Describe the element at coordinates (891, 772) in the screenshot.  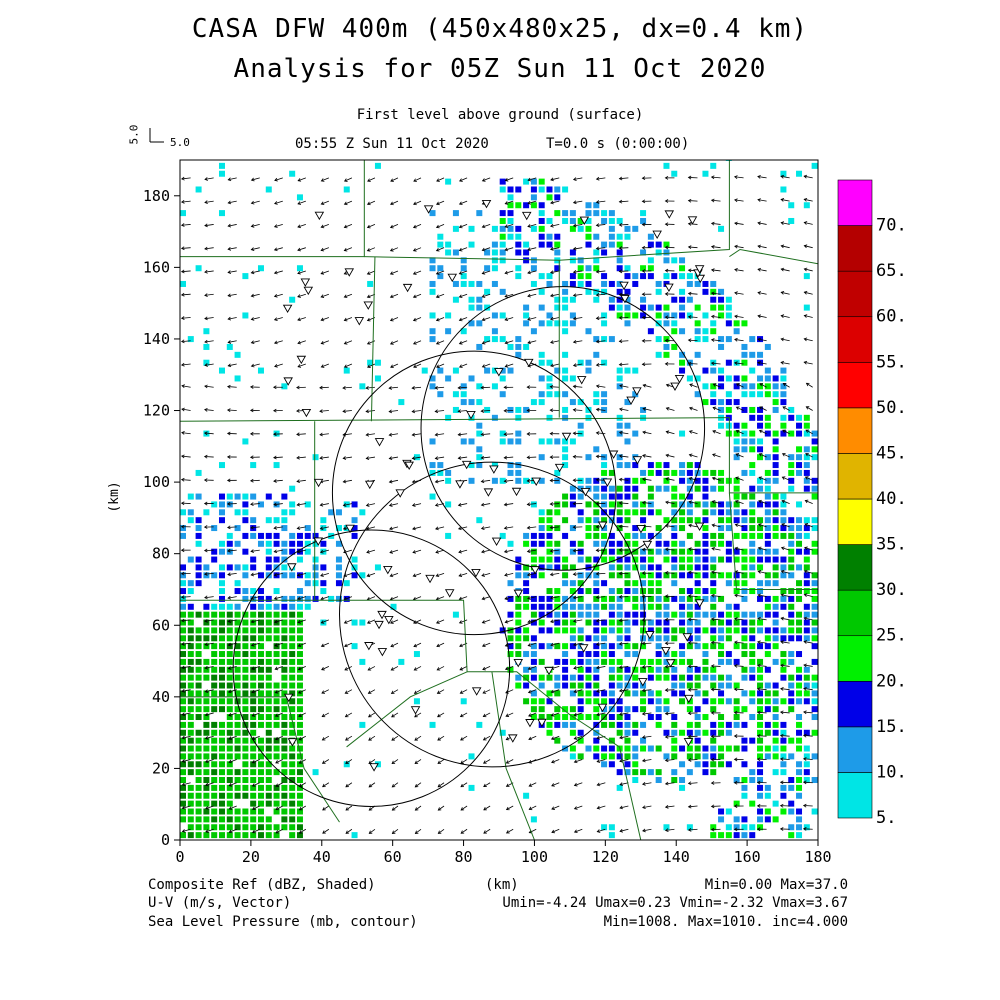
I see `colorbar-label: 10.` at that location.